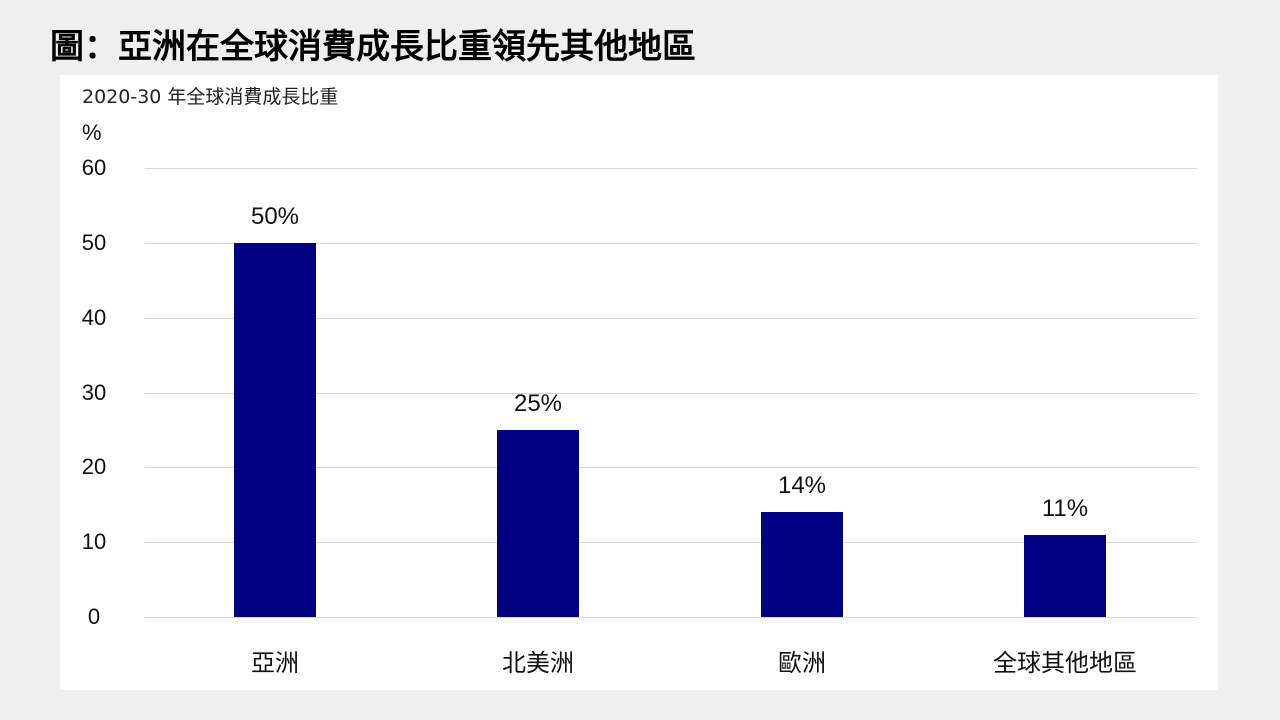 This screenshot has width=1280, height=720. What do you see at coordinates (373, 47) in the screenshot?
I see `chart-title: 圖：亞洲在全球消費成長比重領先其他地區` at bounding box center [373, 47].